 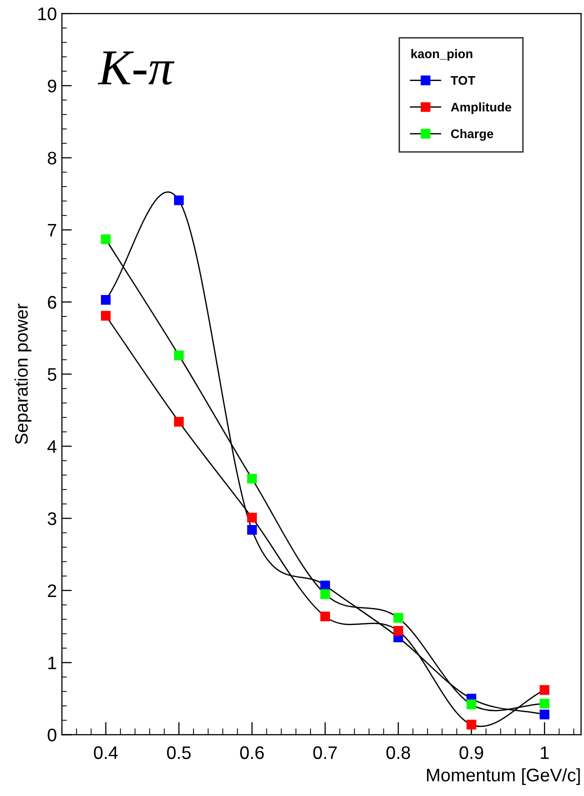 I want to click on x-tick-label: 0.5, so click(x=179, y=753).